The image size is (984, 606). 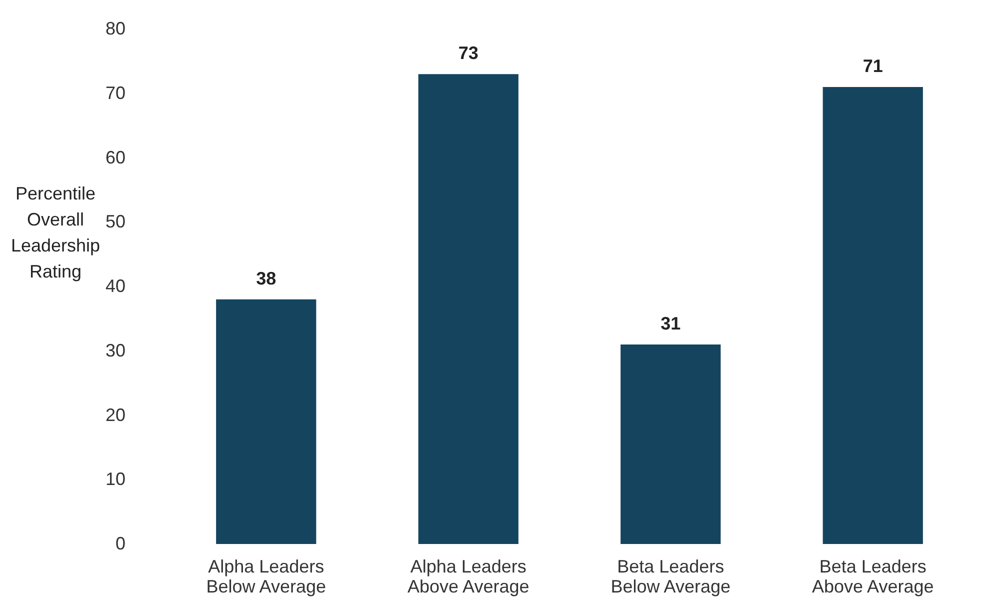 I want to click on data-label: 31, so click(x=670, y=323).